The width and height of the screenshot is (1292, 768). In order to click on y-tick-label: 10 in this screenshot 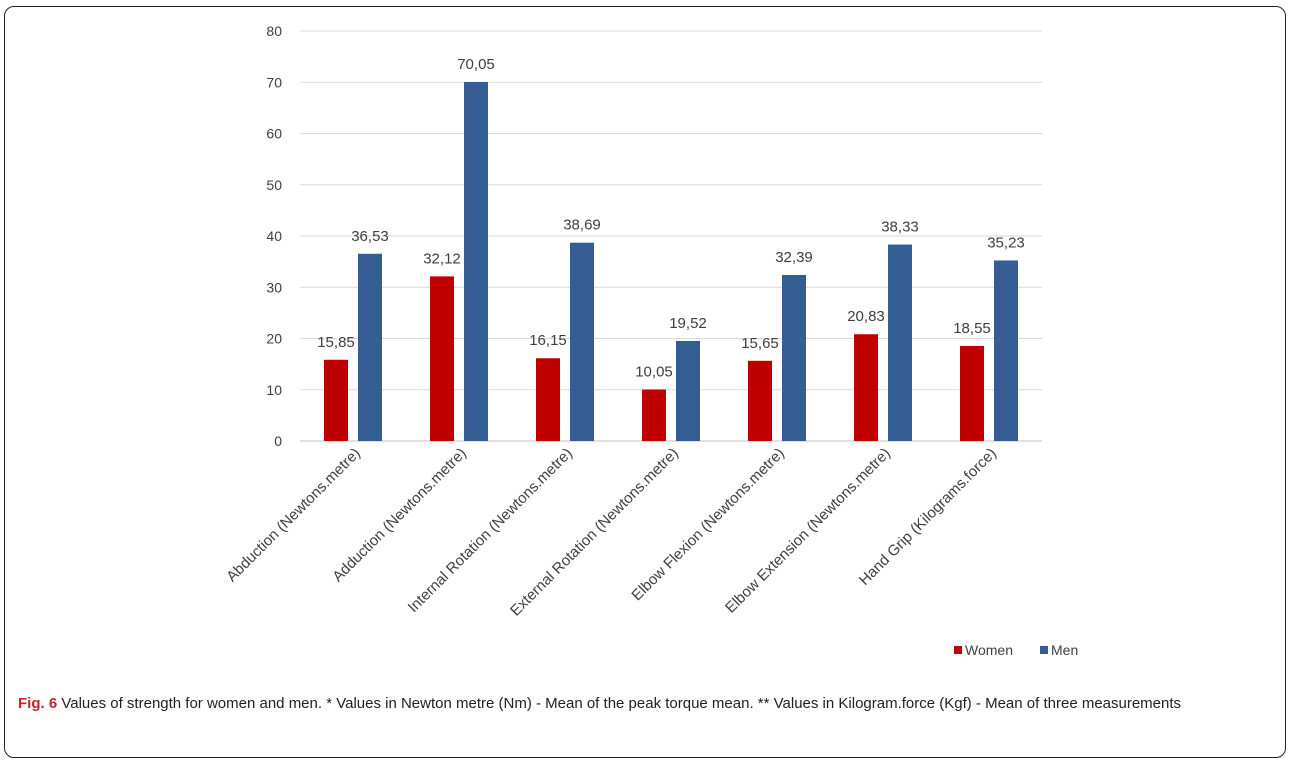, I will do `click(274, 390)`.